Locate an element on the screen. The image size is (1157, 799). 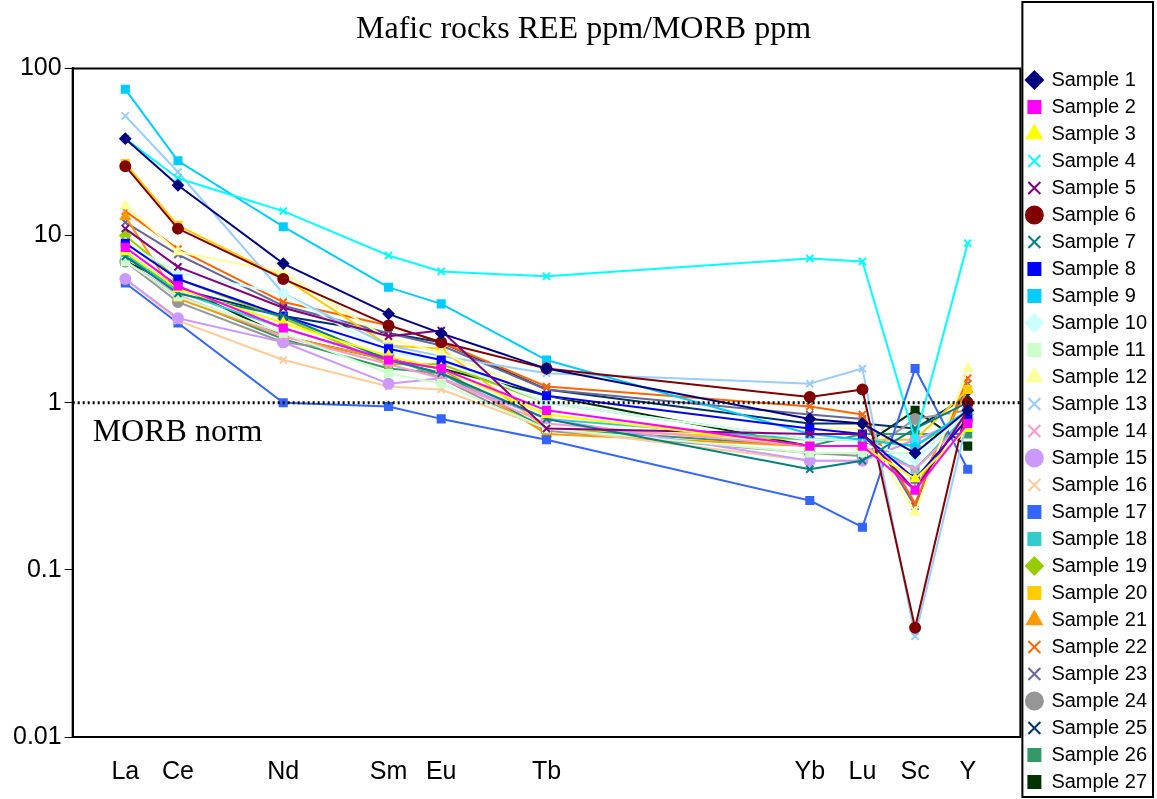
legend-label: Sample 5 is located at coordinates (1093, 186).